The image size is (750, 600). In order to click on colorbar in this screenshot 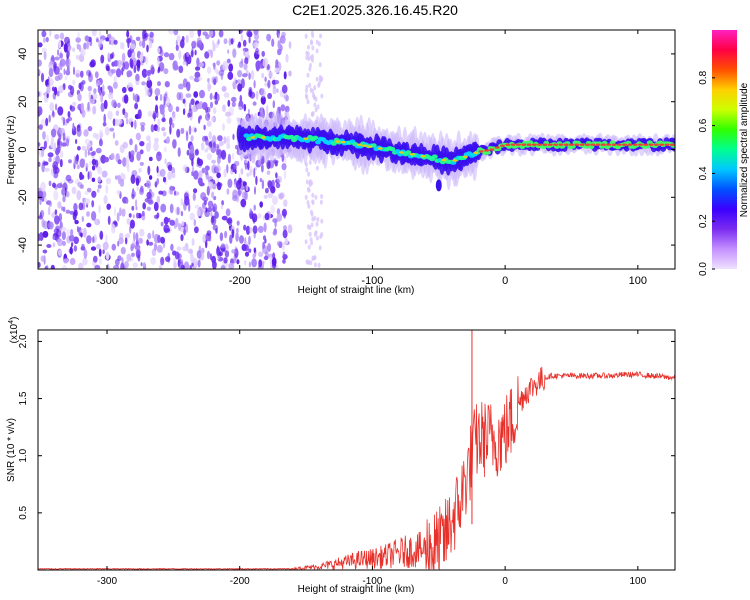, I will do `click(724, 149)`.